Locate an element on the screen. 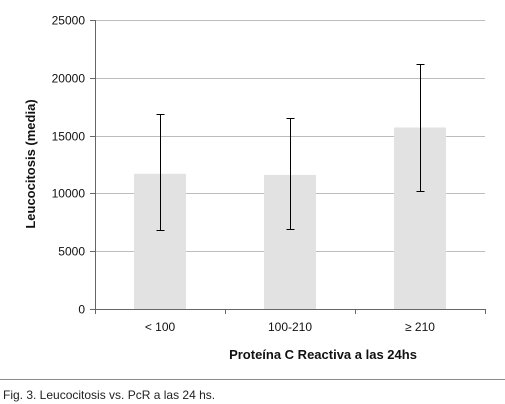 The height and width of the screenshot is (404, 505). y-tick-label: 5000 is located at coordinates (71, 252).